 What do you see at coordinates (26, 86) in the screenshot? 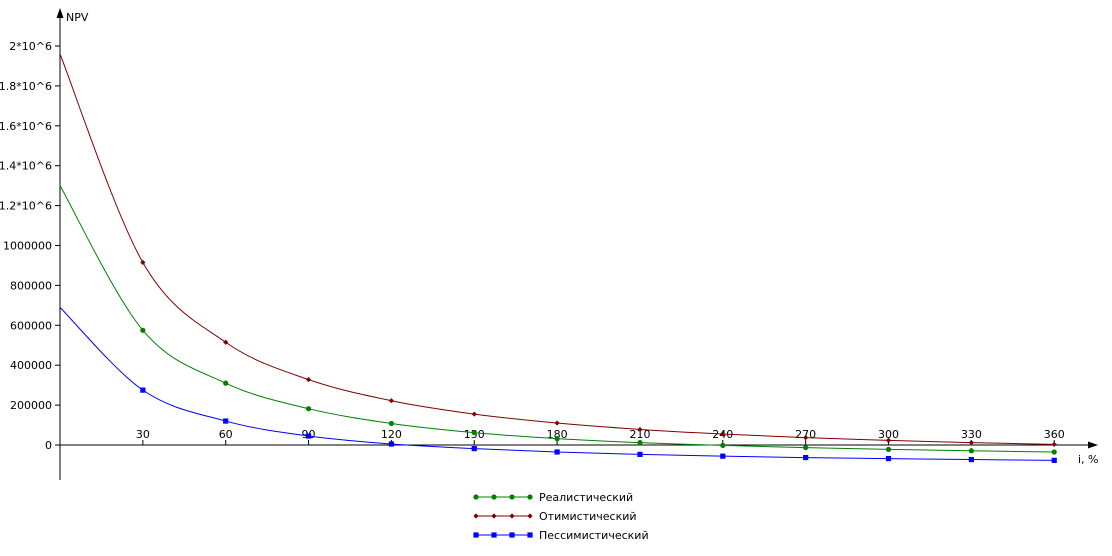
I see `y-tick-label: 1.8*10^6` at bounding box center [26, 86].